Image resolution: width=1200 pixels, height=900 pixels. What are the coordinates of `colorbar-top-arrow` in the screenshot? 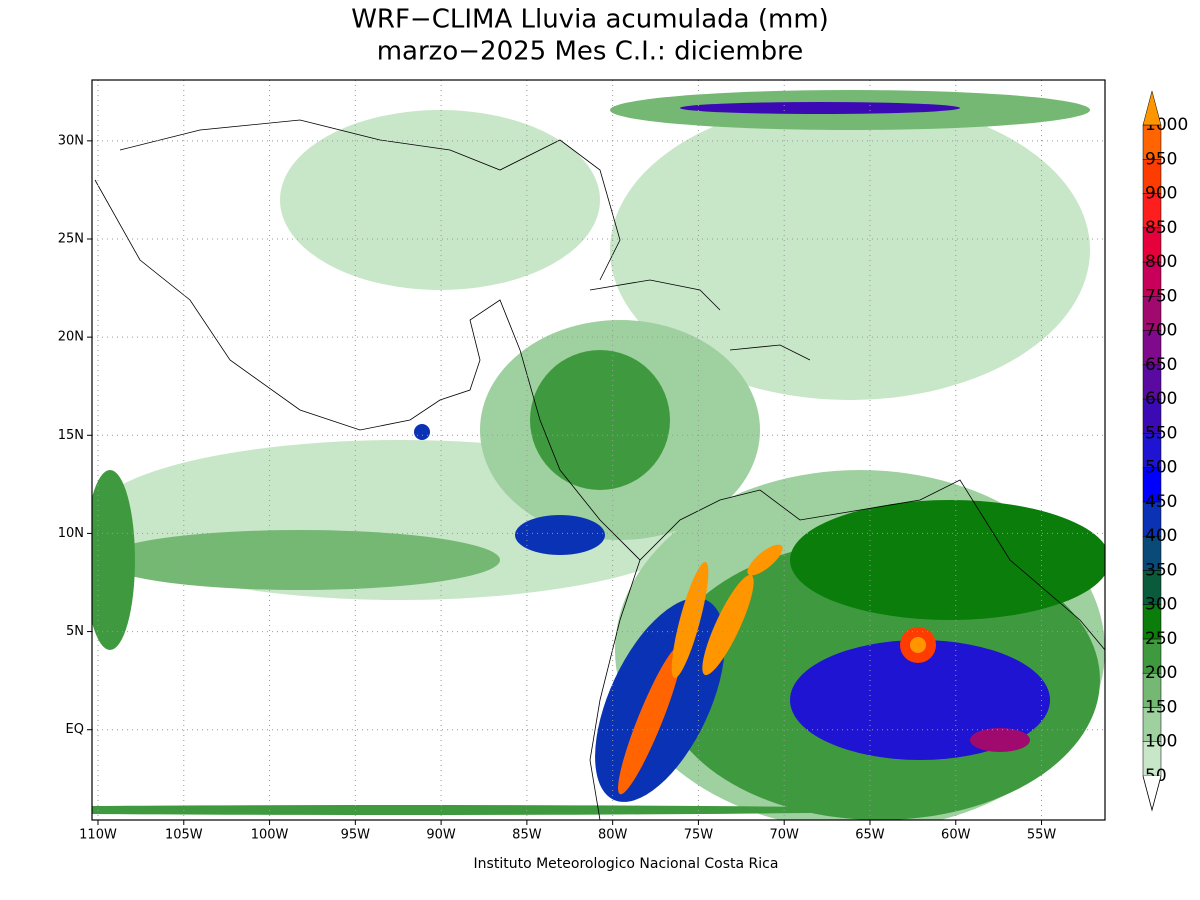 It's located at (1152, 108).